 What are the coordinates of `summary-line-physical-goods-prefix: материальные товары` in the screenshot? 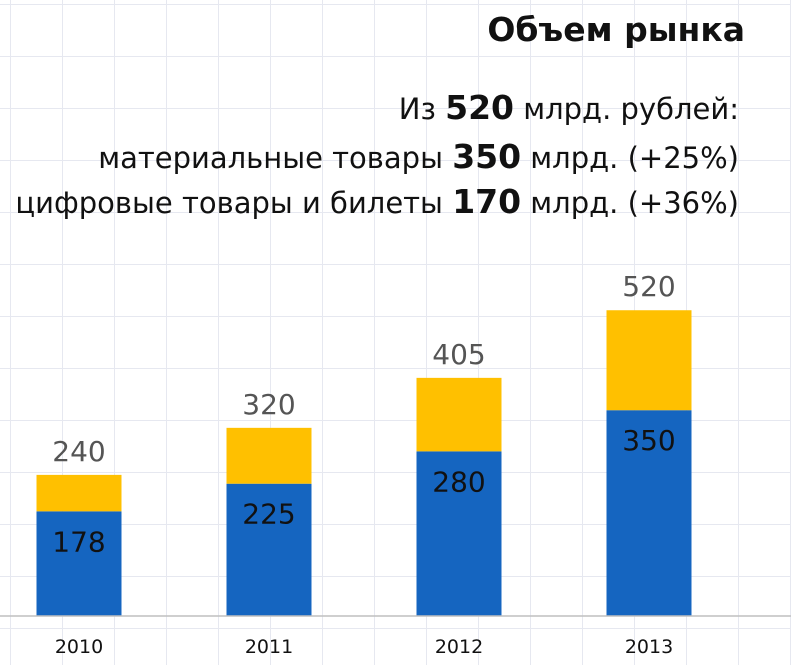 It's located at (275, 158).